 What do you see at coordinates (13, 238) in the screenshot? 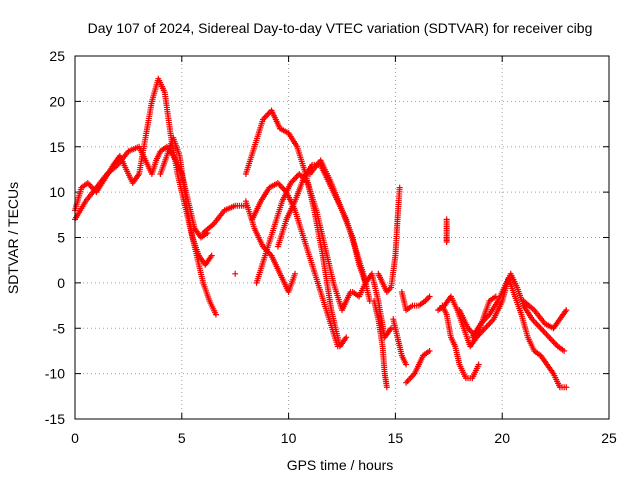
I see `y-axis-label: SDTVAR / TECUs` at bounding box center [13, 238].